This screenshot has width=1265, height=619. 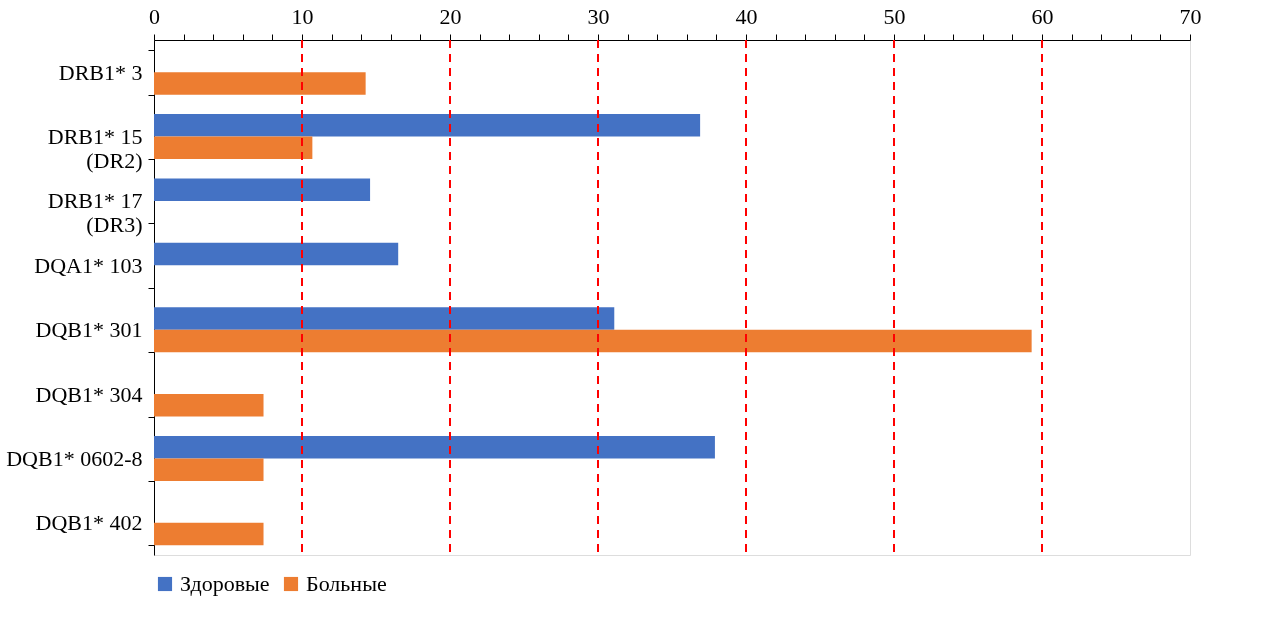 I want to click on x-tick-label: 60, so click(x=1042, y=16).